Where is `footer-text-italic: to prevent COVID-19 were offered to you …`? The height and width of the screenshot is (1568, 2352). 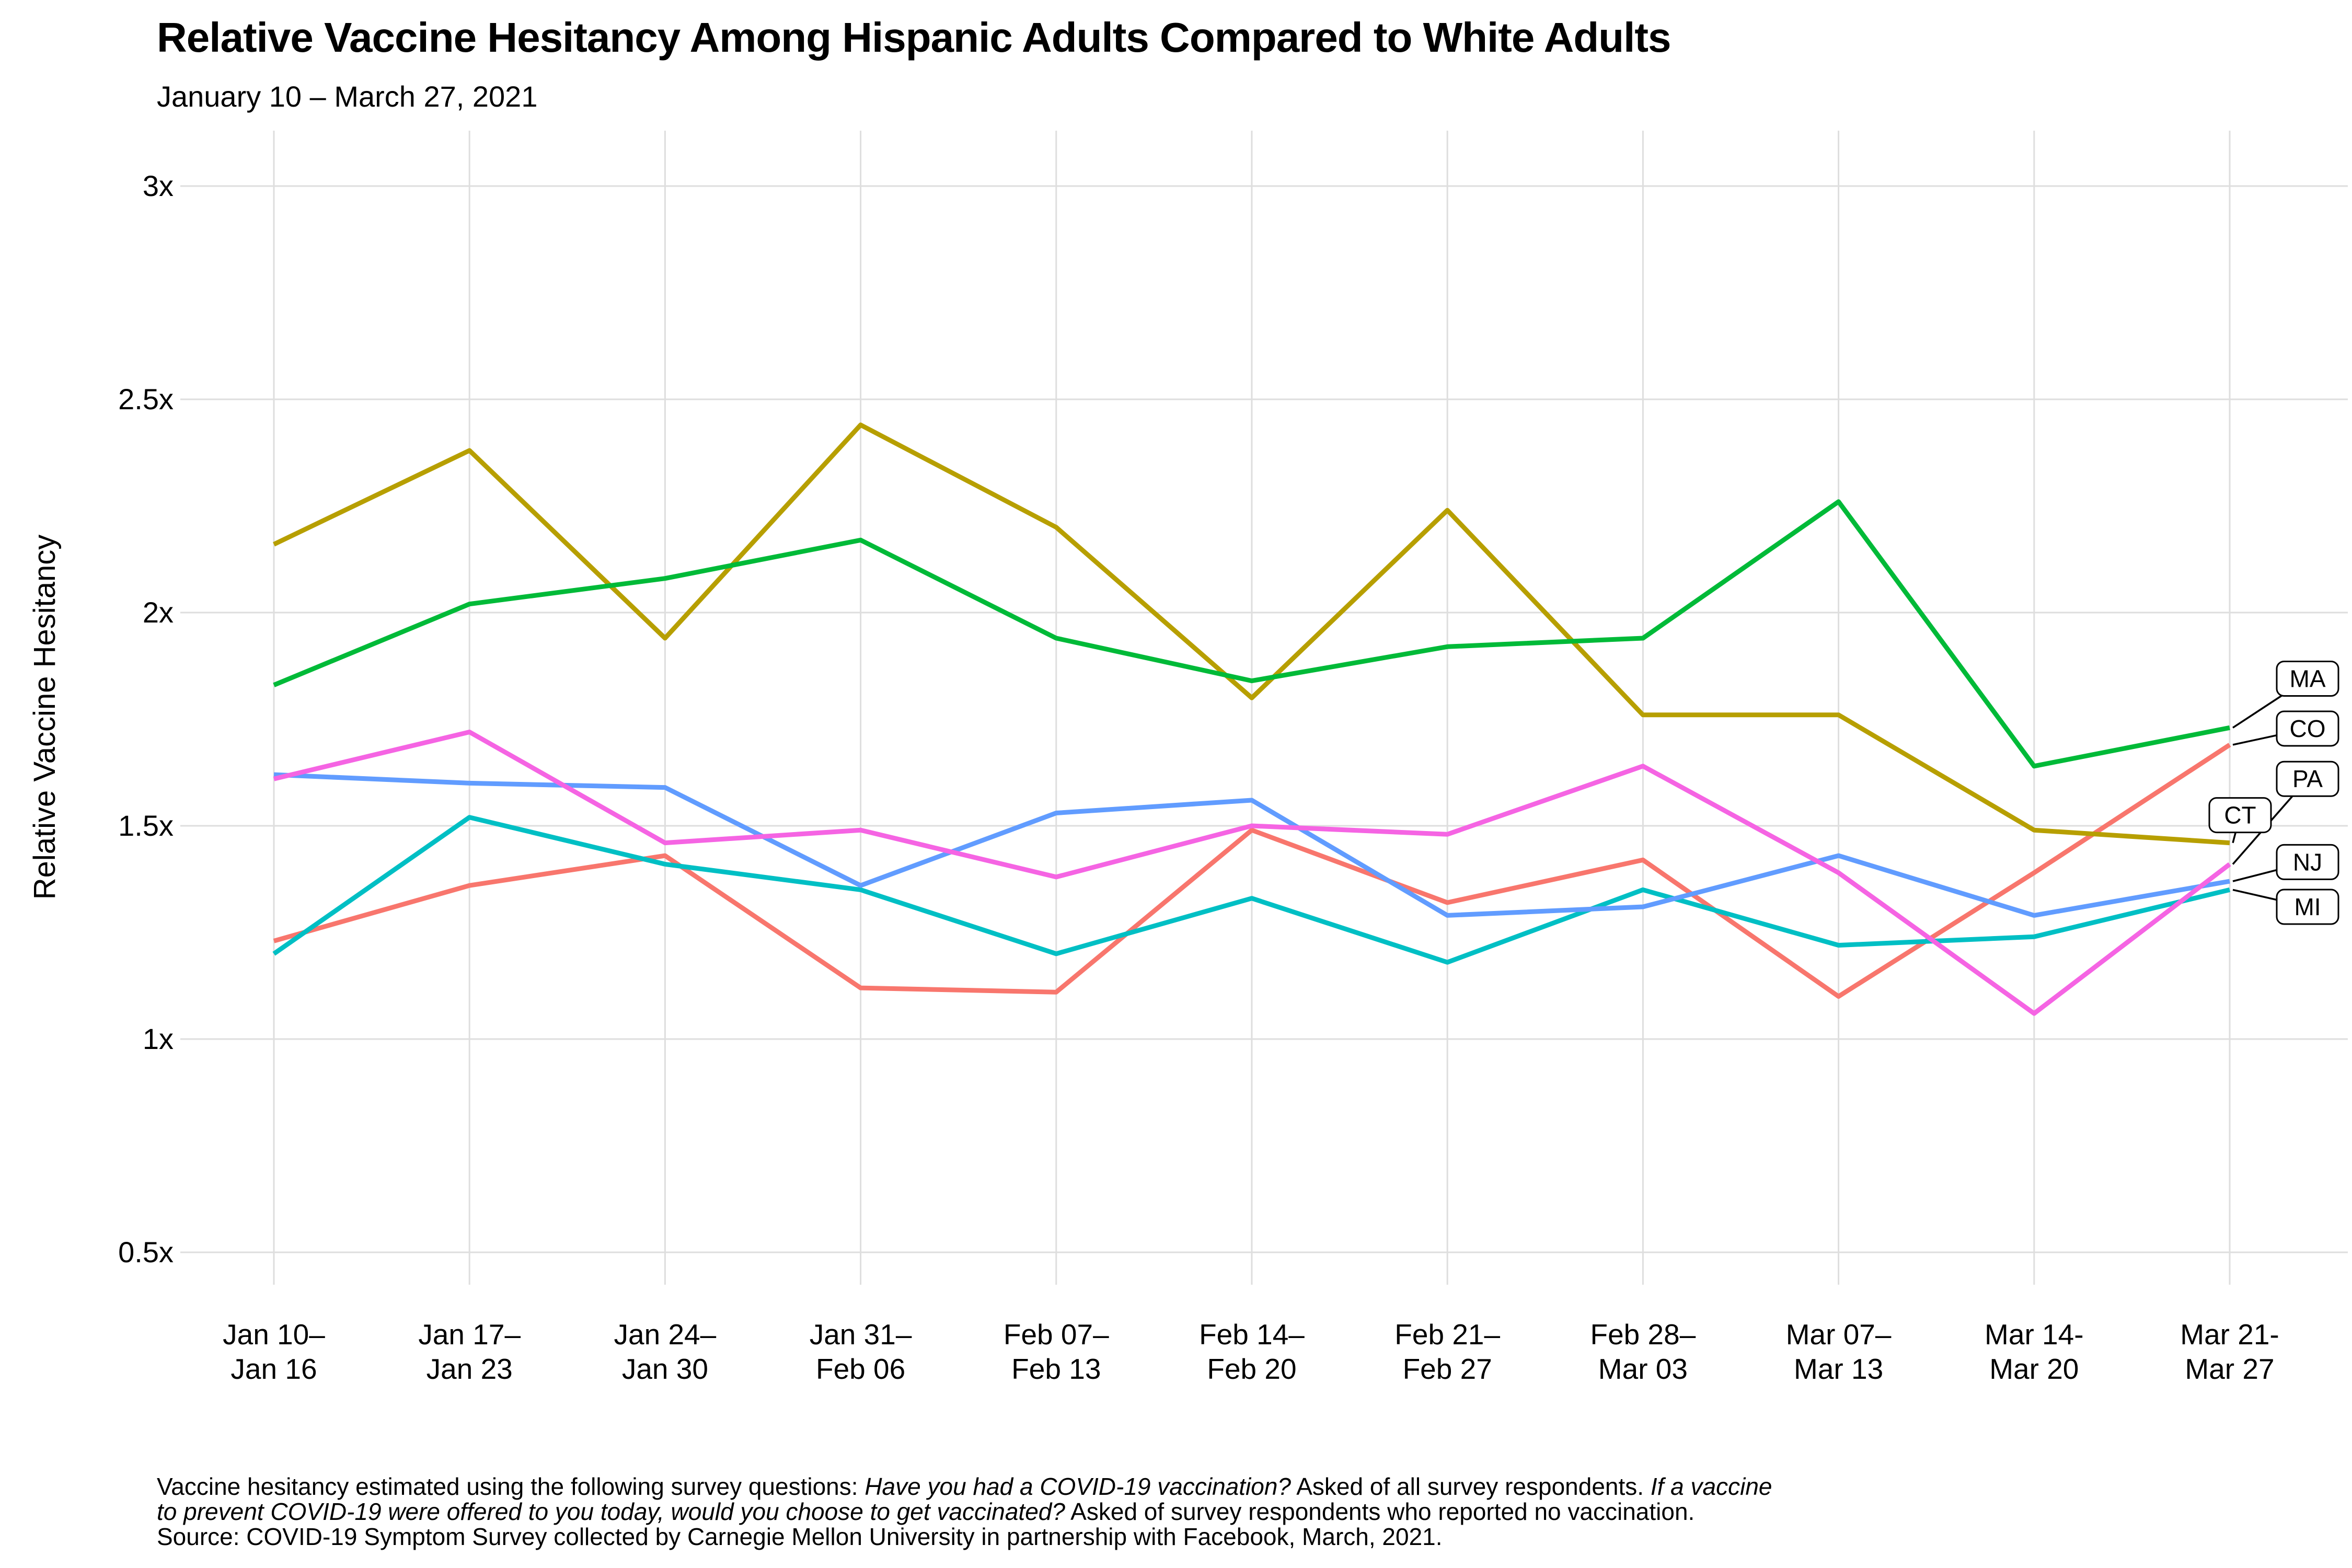
footer-text-italic: to prevent COVID-19 were offered to you … is located at coordinates (611, 1511).